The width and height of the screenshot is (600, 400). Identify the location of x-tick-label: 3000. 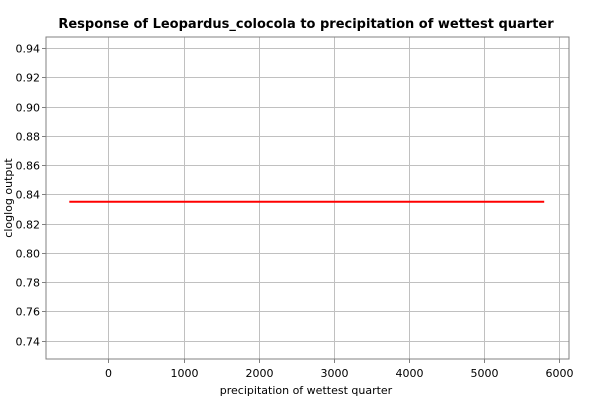
(335, 373).